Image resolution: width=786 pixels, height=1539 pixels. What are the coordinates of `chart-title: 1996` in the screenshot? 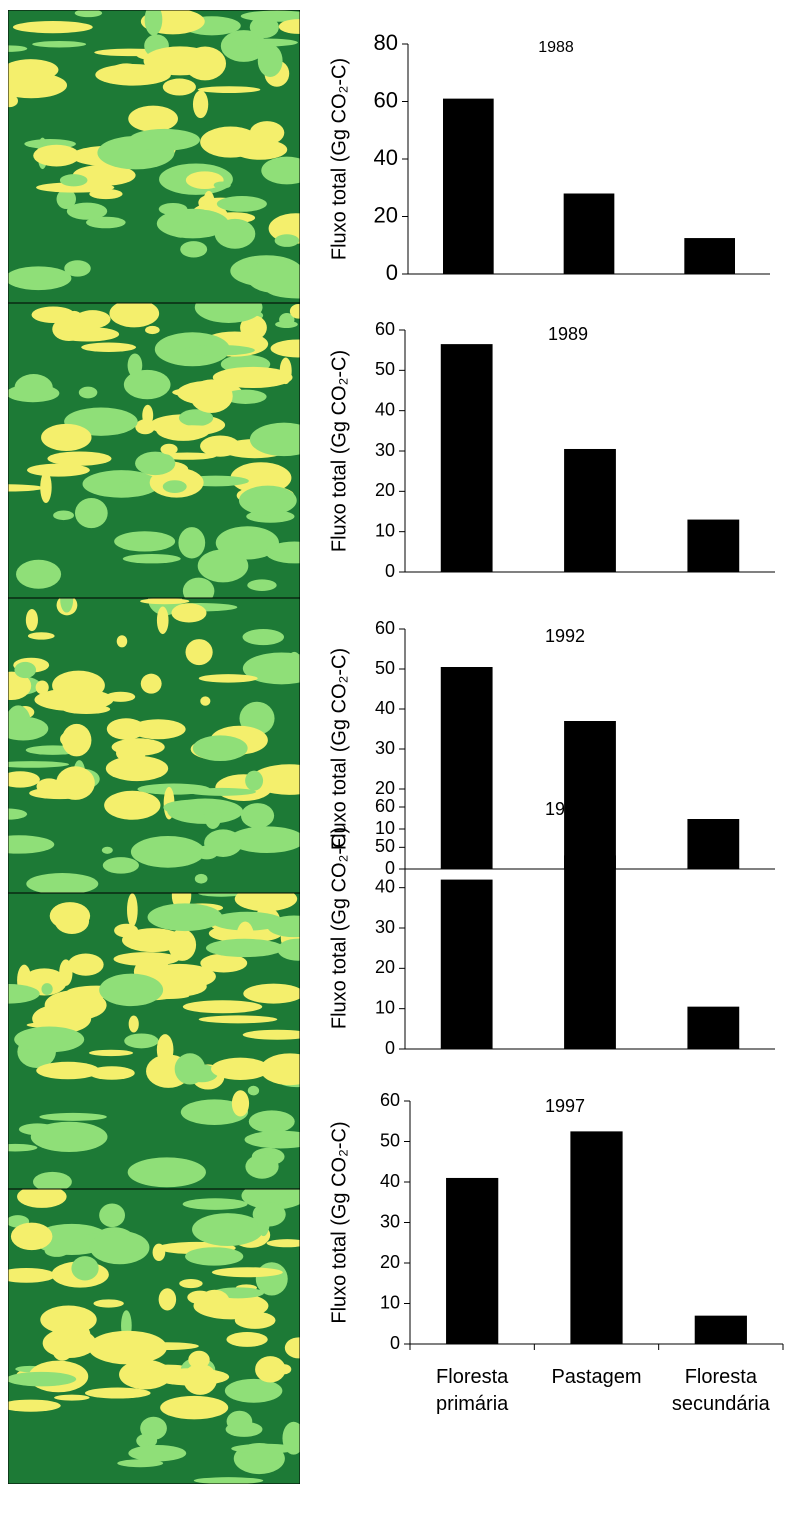 It's located at (565, 809).